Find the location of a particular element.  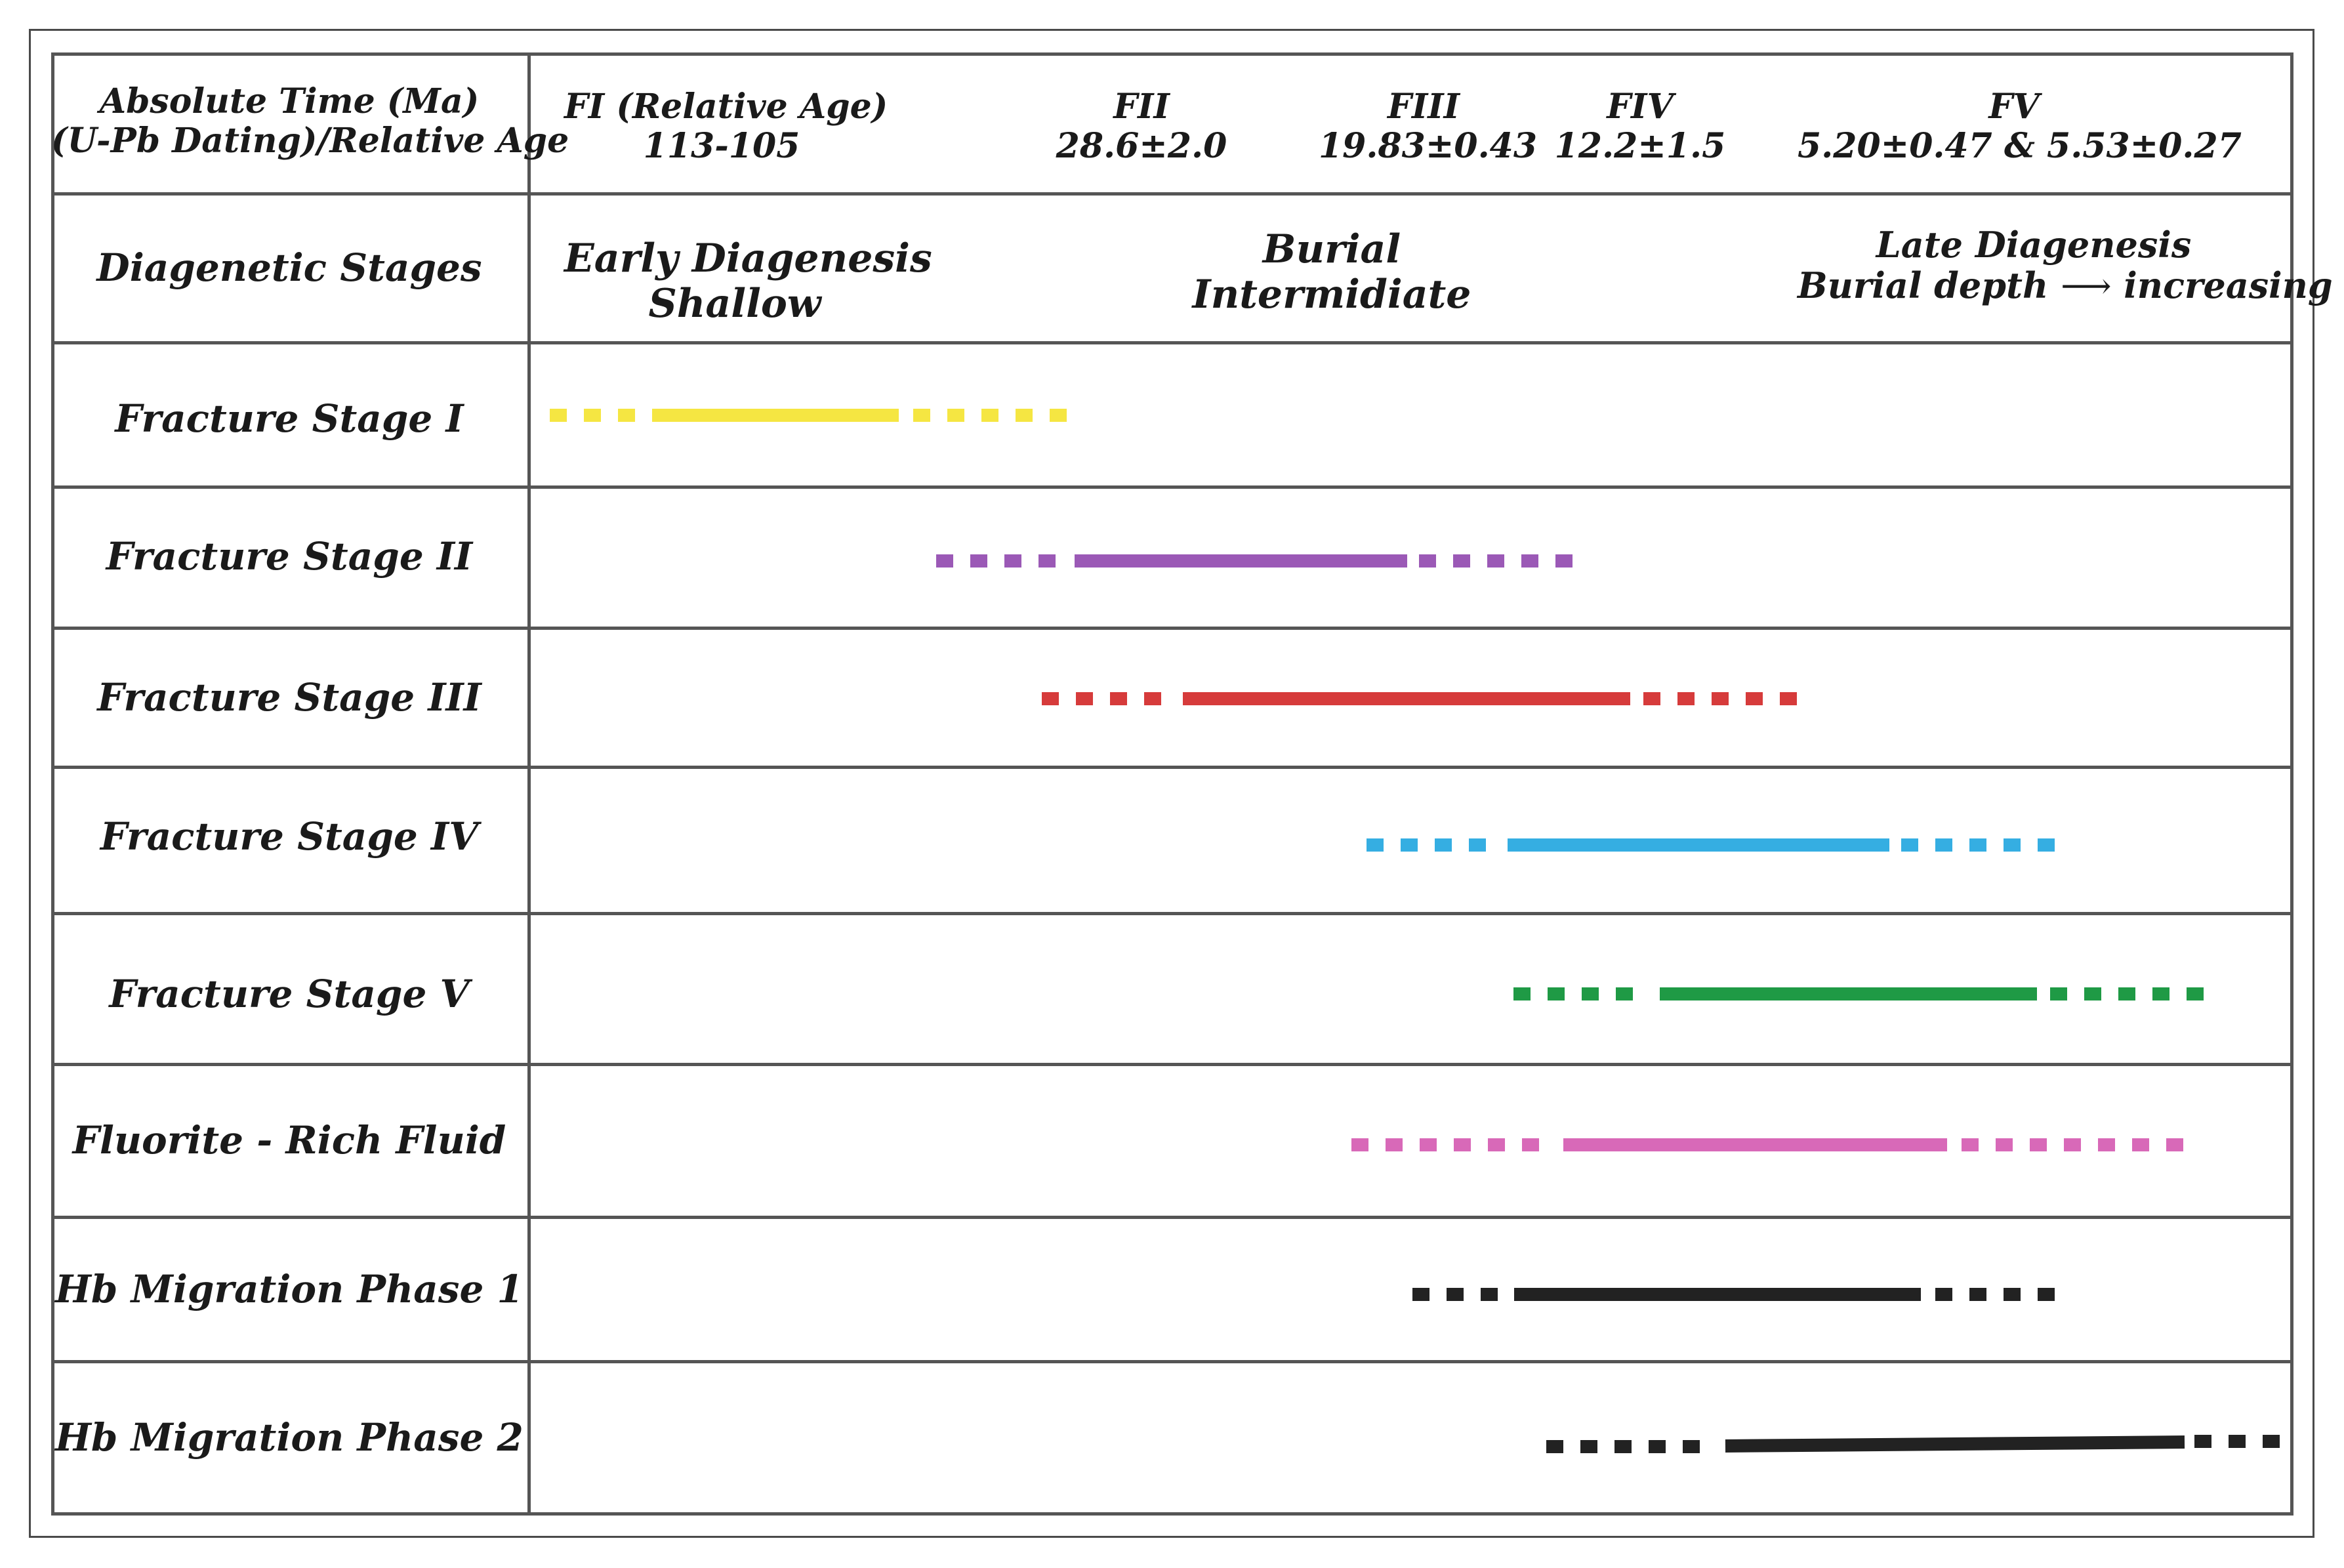

arrow-right-icon: ⟶ is located at coordinates (2086, 286).